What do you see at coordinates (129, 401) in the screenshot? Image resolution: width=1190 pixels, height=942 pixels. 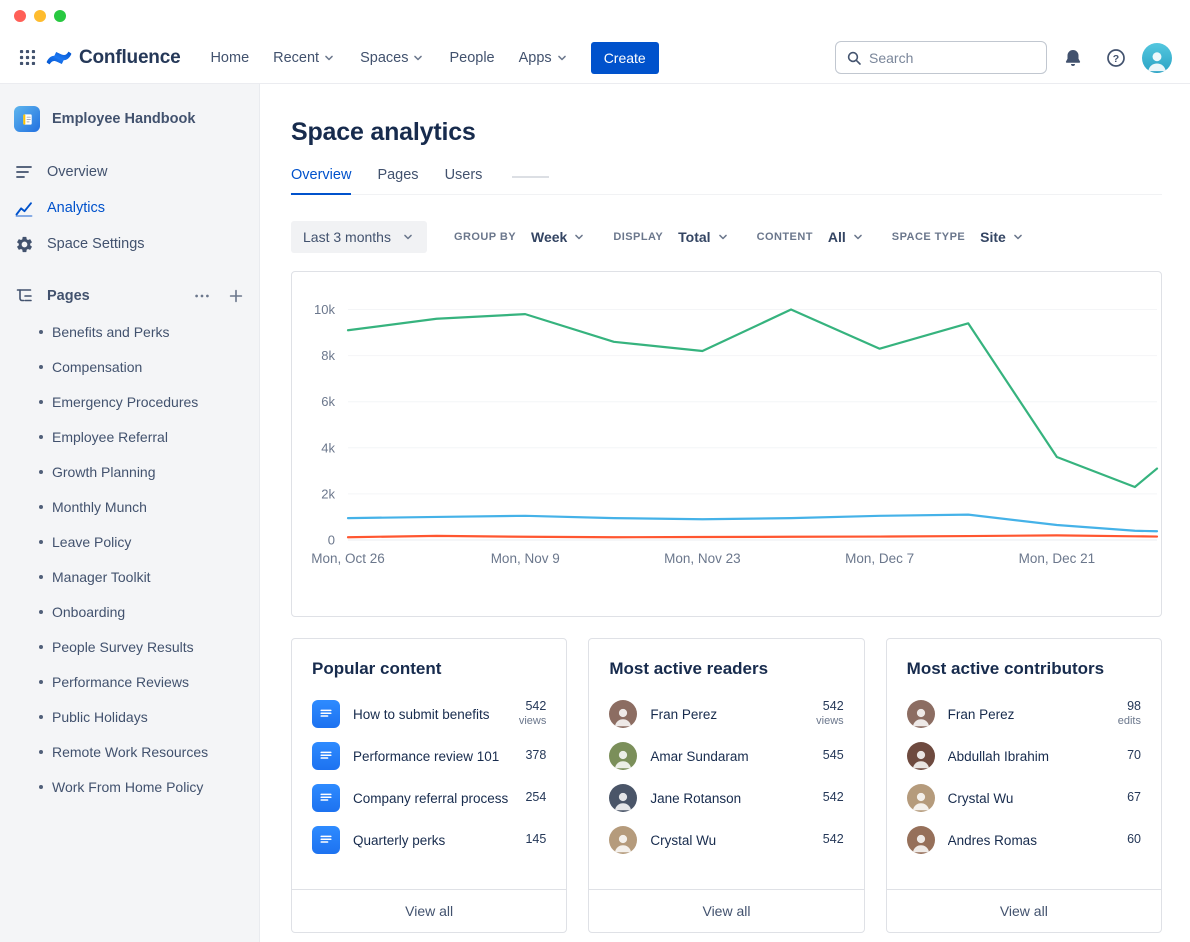 I see `sidebar-page-emergency-procedures: Emergency Procedures` at bounding box center [129, 401].